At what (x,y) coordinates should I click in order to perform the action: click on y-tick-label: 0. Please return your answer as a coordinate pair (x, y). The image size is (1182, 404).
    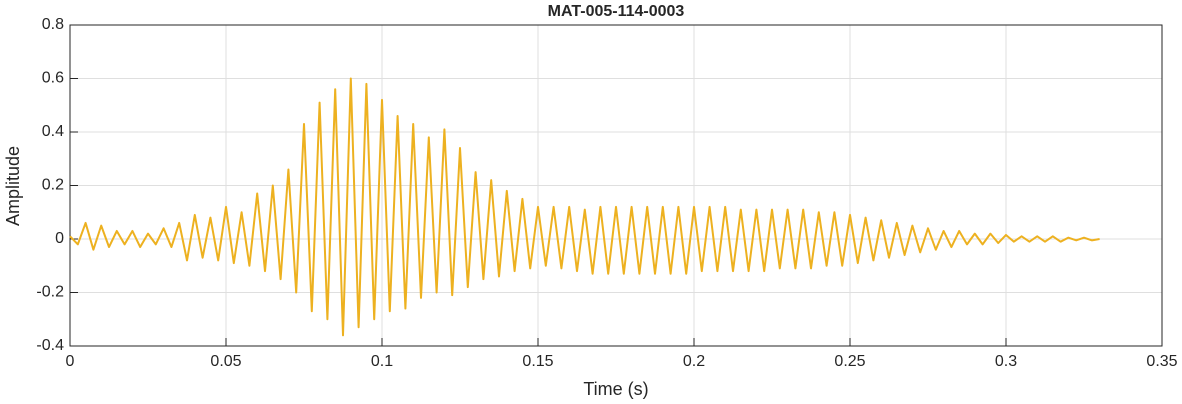
    Looking at the image, I should click on (59, 238).